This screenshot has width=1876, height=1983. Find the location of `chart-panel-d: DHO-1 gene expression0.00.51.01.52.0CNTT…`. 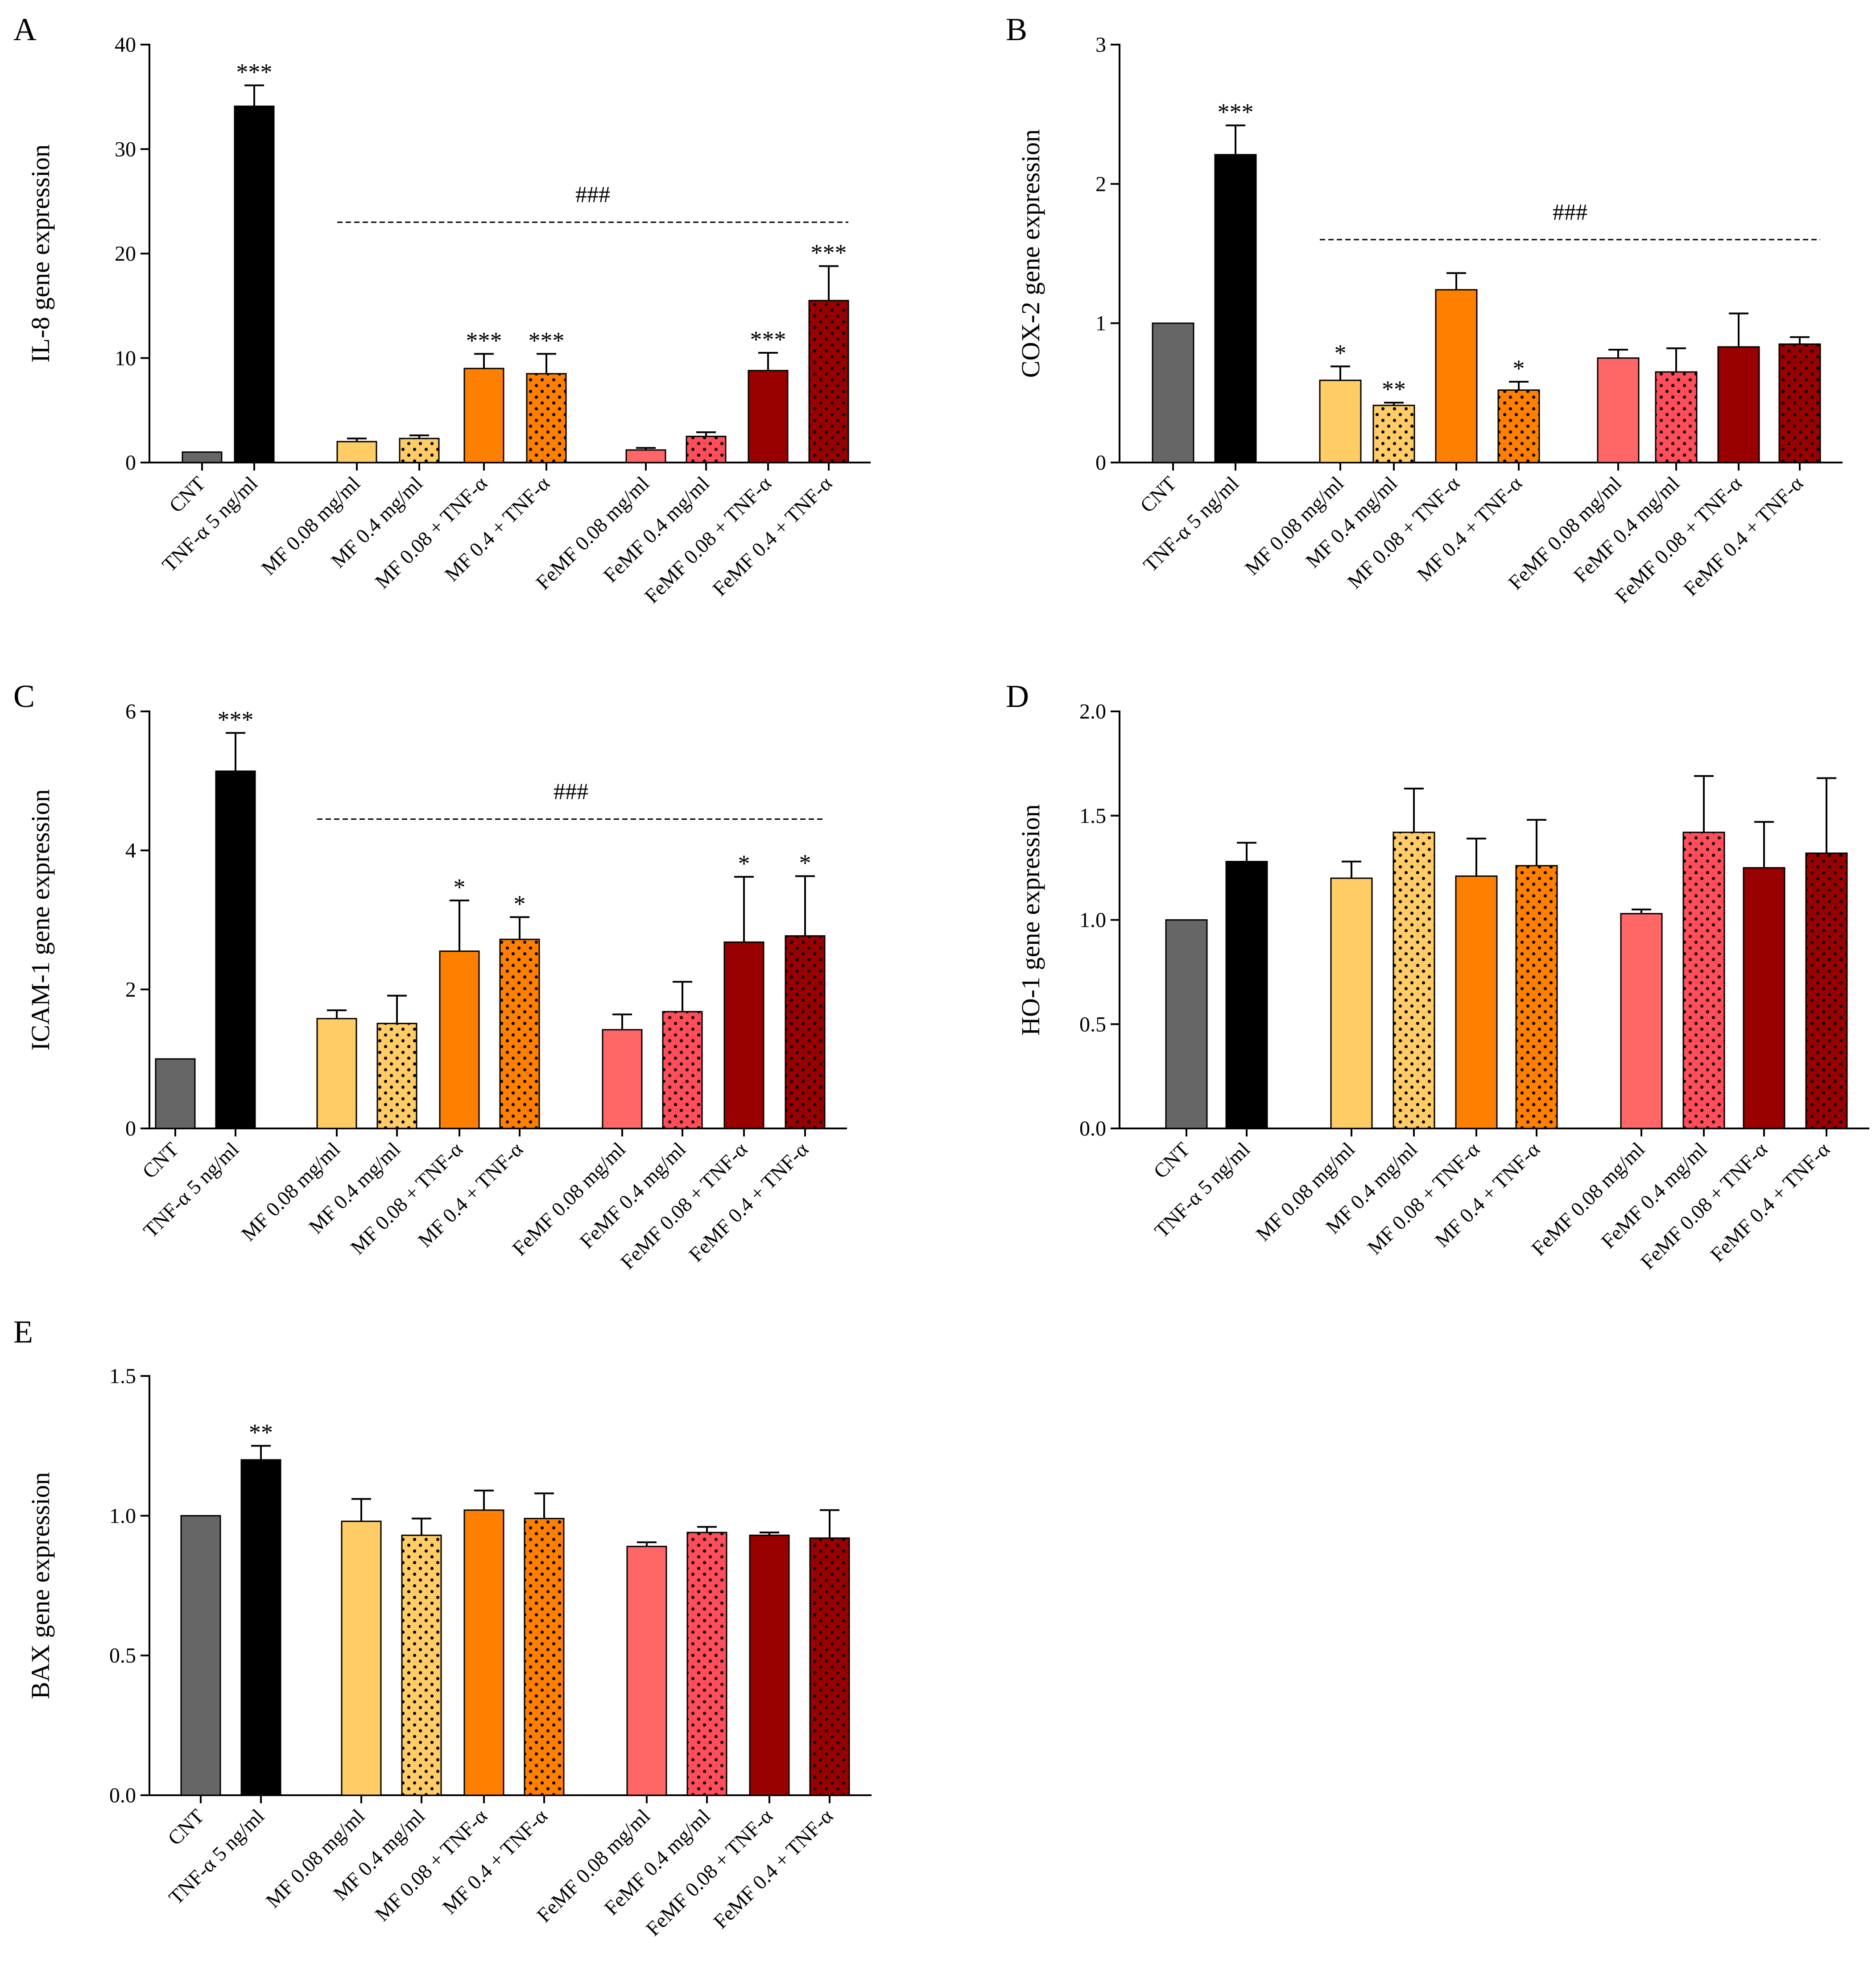

chart-panel-d: DHO-1 gene expression0.00.51.01.52.0CNTT… is located at coordinates (1437, 975).